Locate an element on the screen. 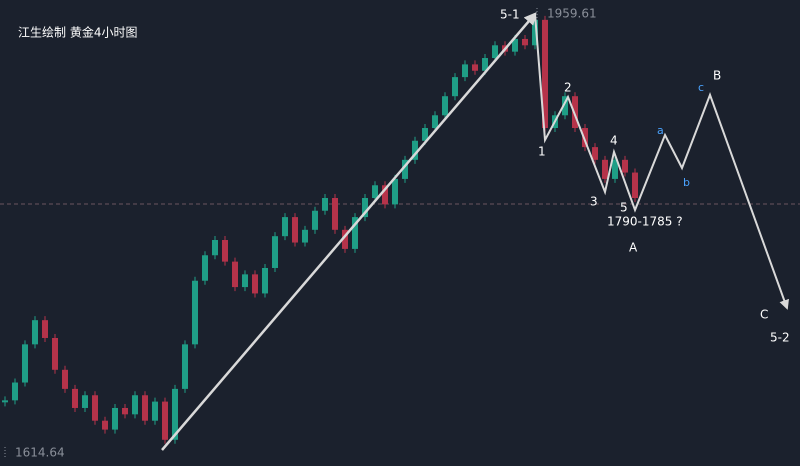 This screenshot has height=466, width=800. wave-label: C is located at coordinates (764, 315).